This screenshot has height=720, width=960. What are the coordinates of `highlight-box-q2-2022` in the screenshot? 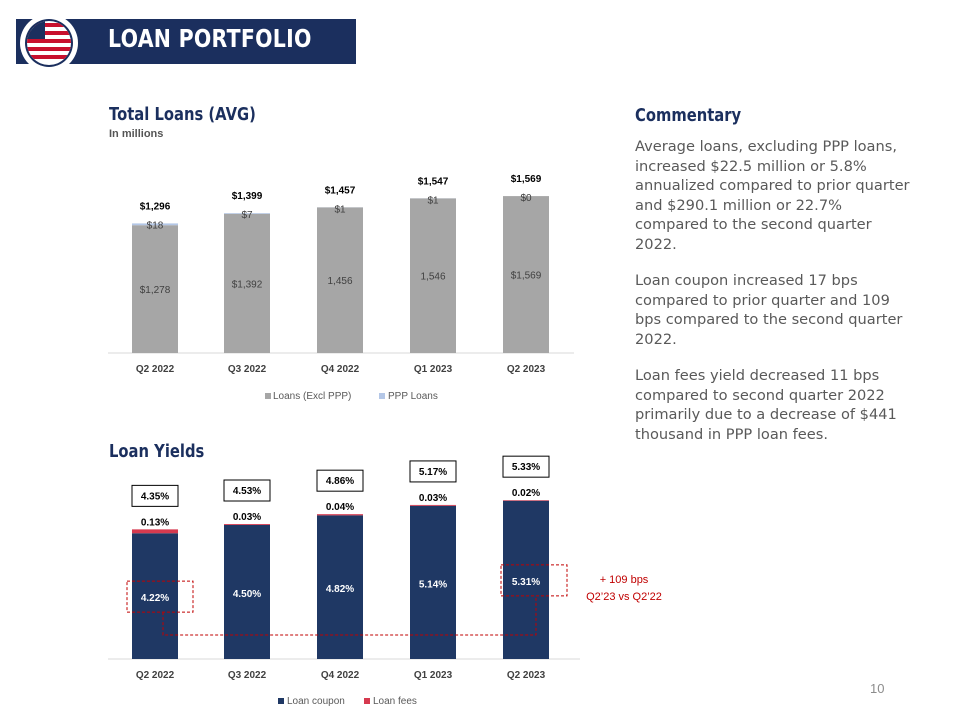 It's located at (160, 596).